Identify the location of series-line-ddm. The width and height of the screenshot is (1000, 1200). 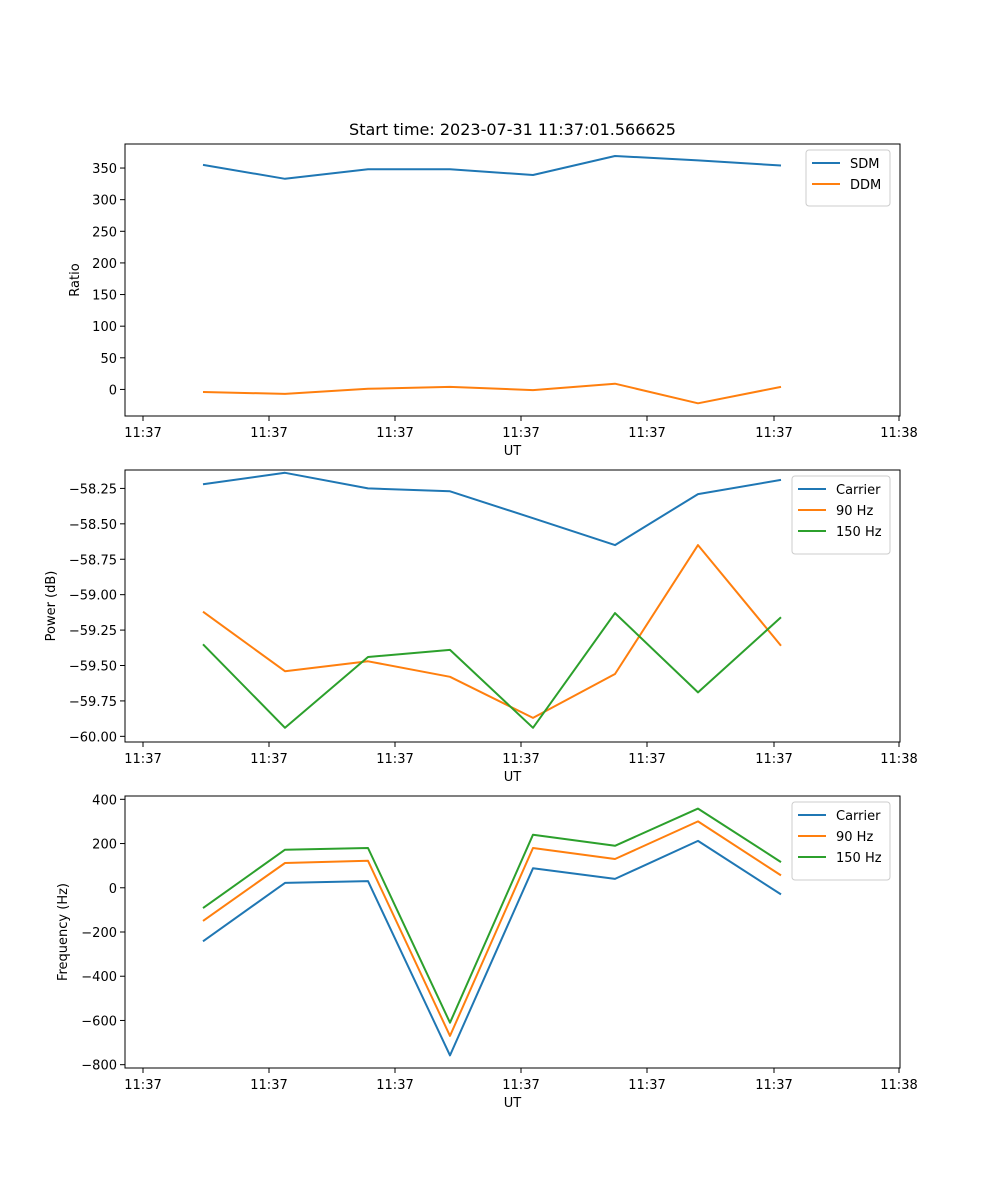
(492, 393).